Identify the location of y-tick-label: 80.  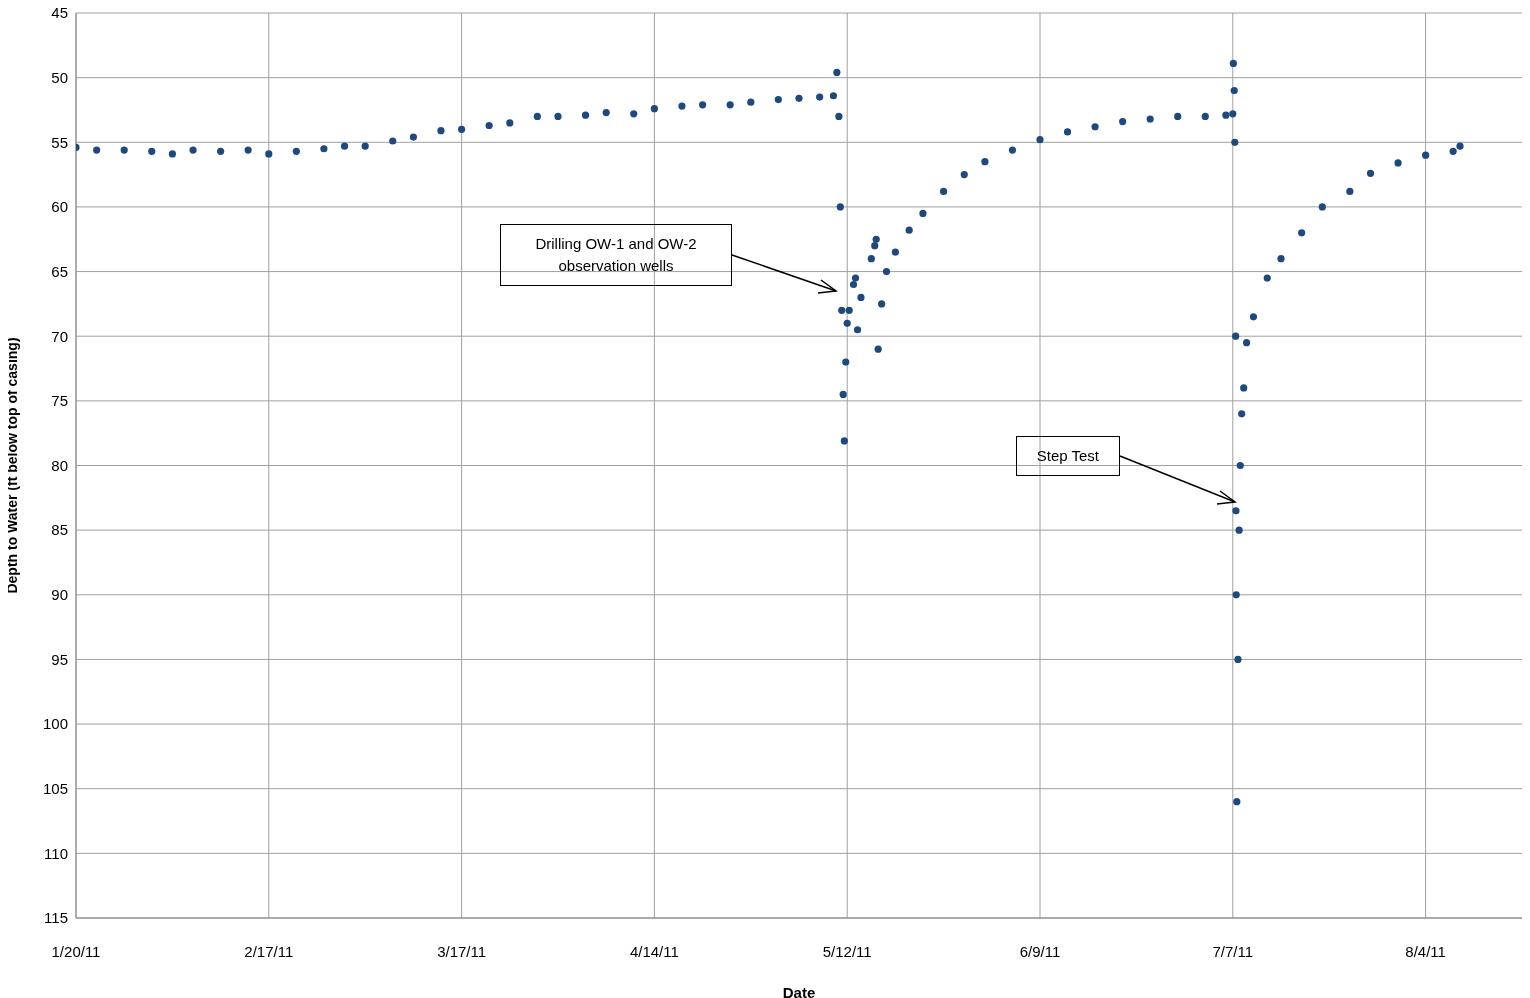
(59, 465).